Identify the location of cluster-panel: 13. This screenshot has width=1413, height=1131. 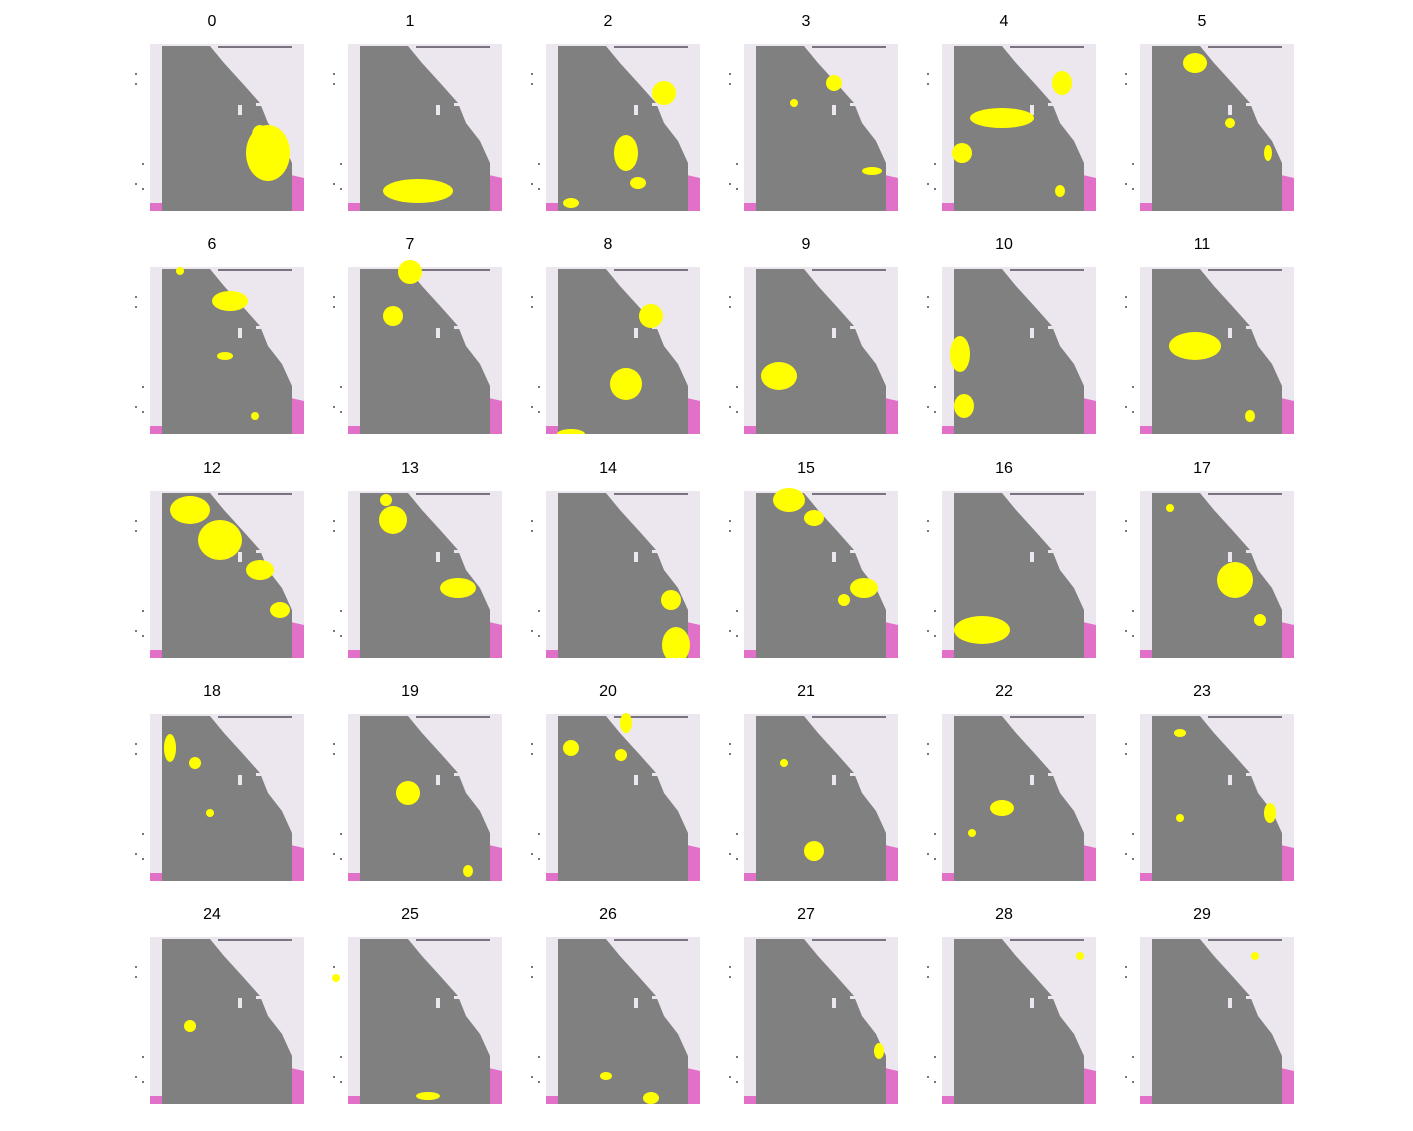
(416, 558).